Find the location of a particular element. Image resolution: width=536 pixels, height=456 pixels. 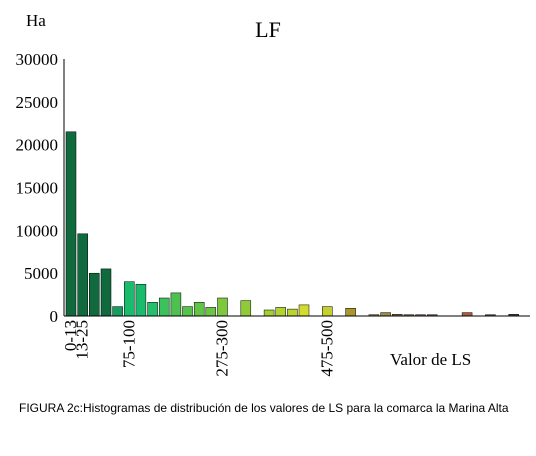

y-tick-label: 25000 is located at coordinates (37, 102).